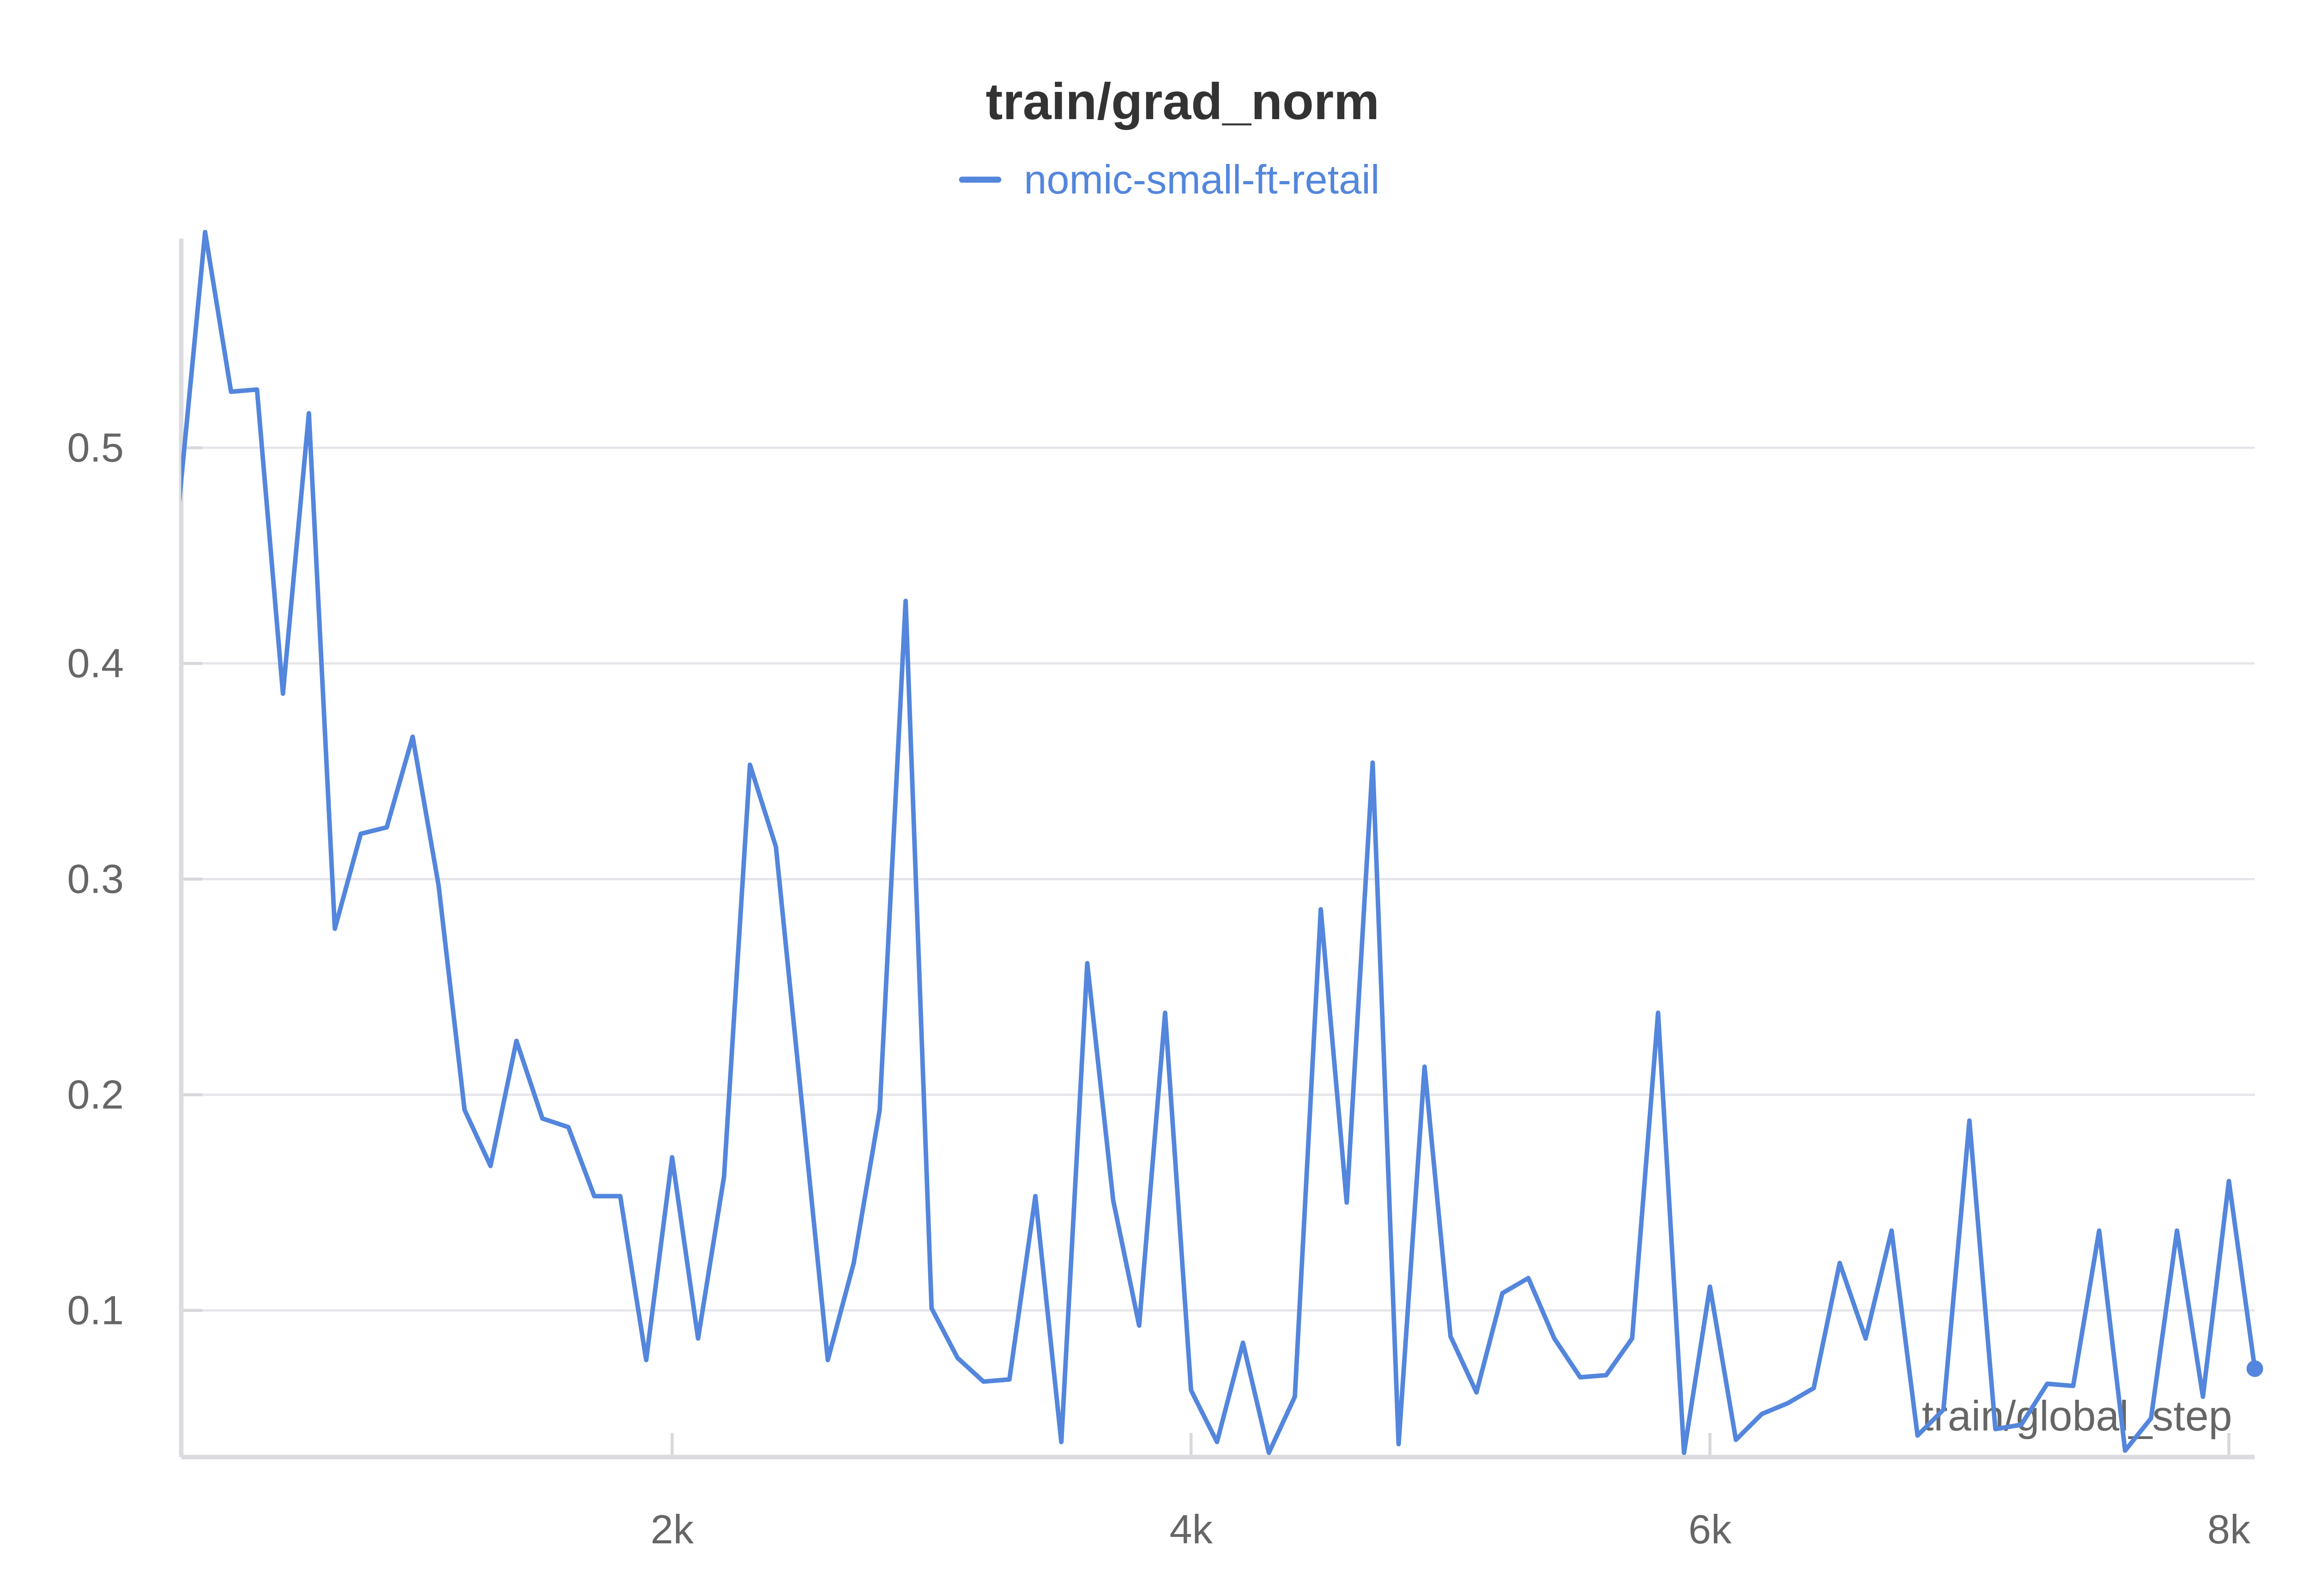 The image size is (2309, 1596). I want to click on legend-label: nomic-small-ft-retail, so click(1202, 179).